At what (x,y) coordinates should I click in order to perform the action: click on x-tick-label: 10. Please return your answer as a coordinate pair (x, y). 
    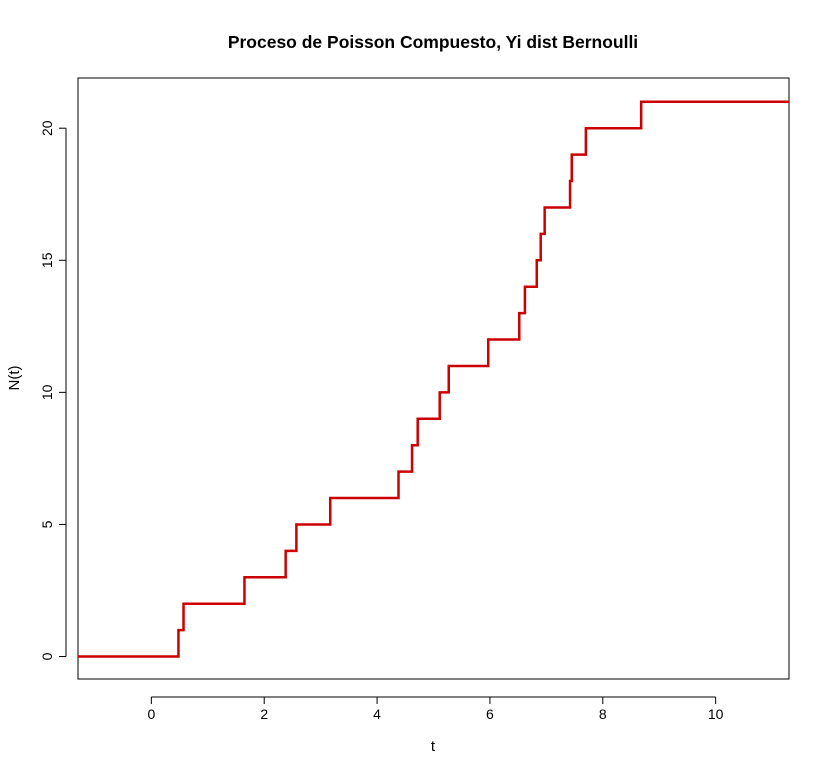
    Looking at the image, I should click on (716, 714).